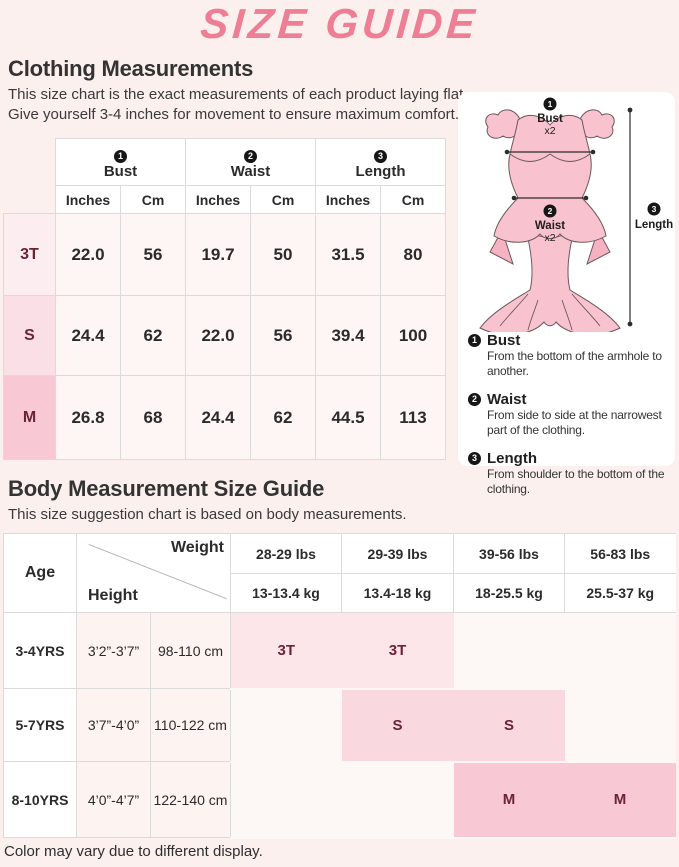 The width and height of the screenshot is (679, 867). I want to click on t1-group-waist-label: Waist, so click(250, 171).